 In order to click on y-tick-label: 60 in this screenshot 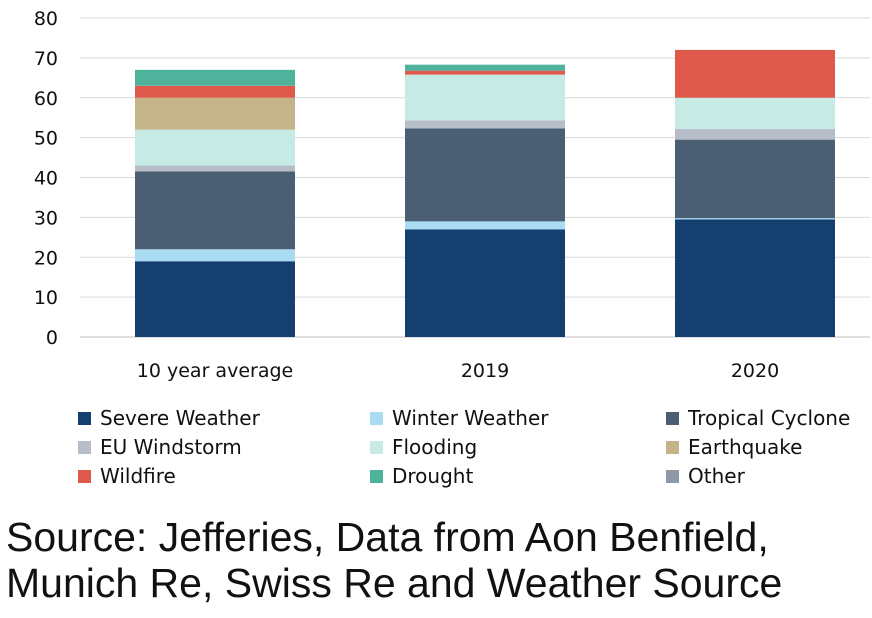, I will do `click(46, 99)`.